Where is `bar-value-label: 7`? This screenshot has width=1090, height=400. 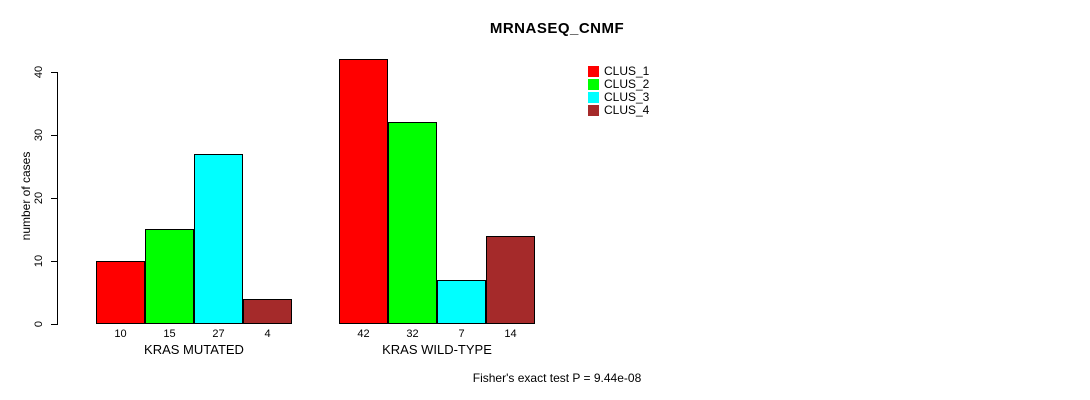 bar-value-label: 7 is located at coordinates (461, 334).